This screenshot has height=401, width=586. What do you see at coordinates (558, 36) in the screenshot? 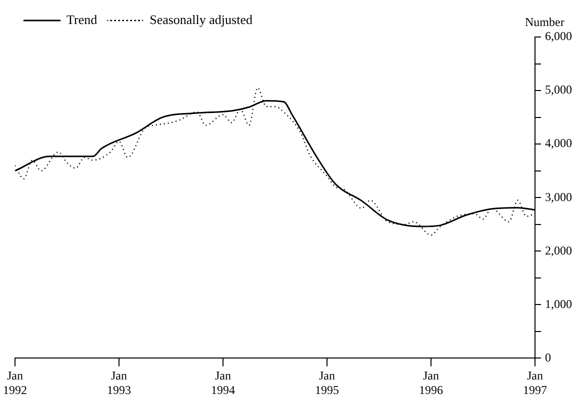
I see `y-tick-label: 6,000` at bounding box center [558, 36].